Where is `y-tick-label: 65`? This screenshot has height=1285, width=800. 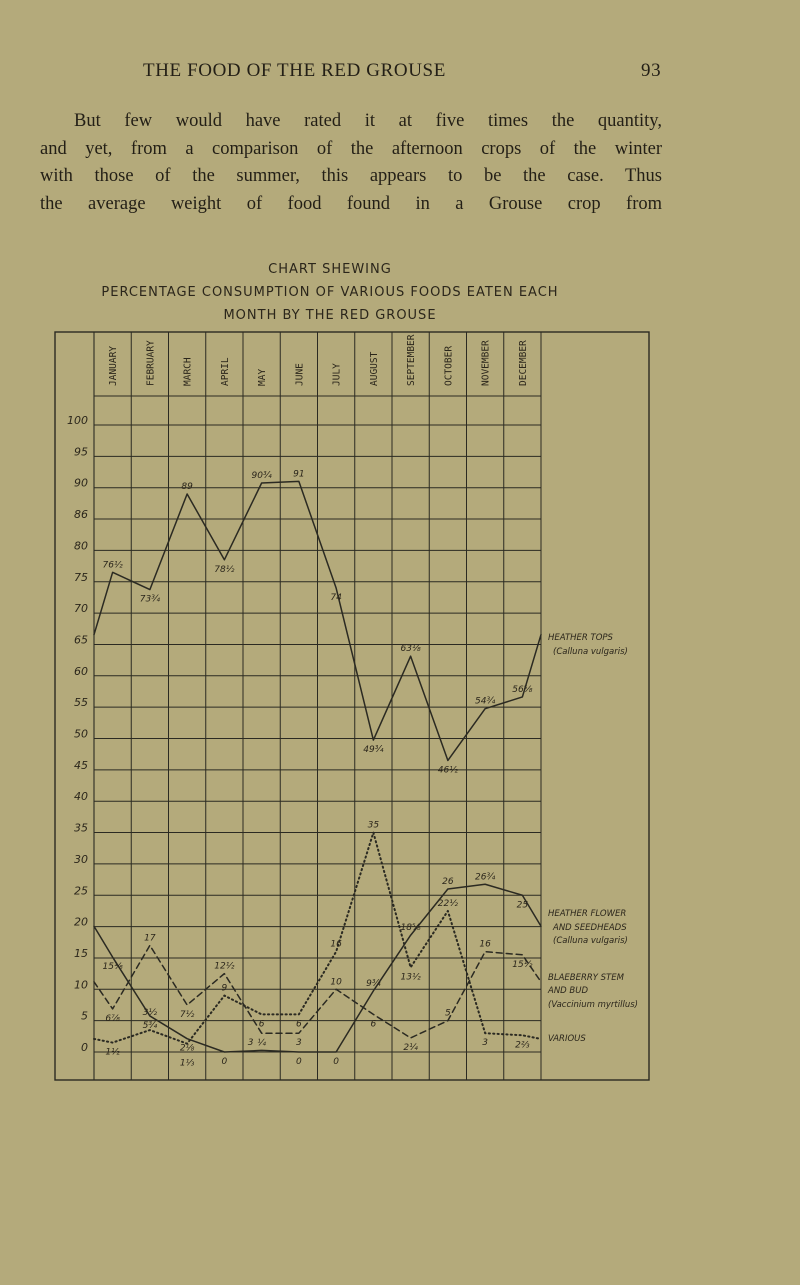
y-tick-label: 65 is located at coordinates (81, 639).